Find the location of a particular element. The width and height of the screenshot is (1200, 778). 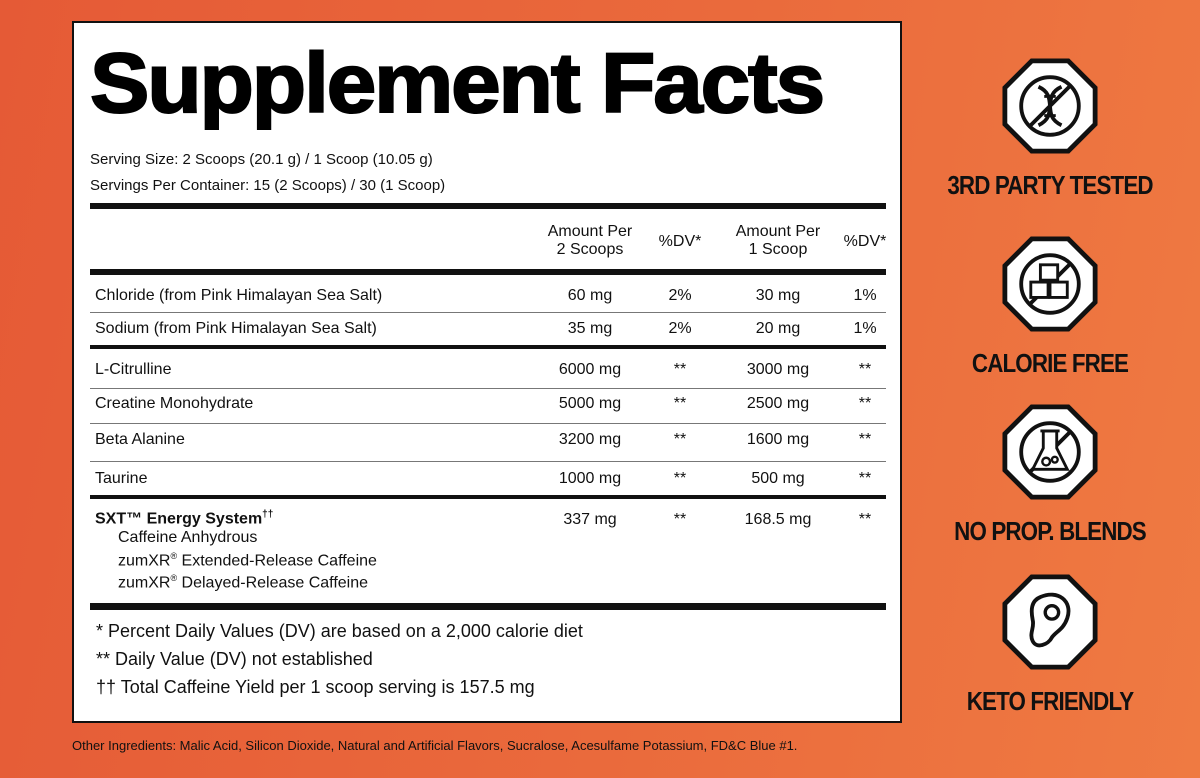

table-row: Taurine 1000 mg ** 500 mg ** is located at coordinates (488, 479).